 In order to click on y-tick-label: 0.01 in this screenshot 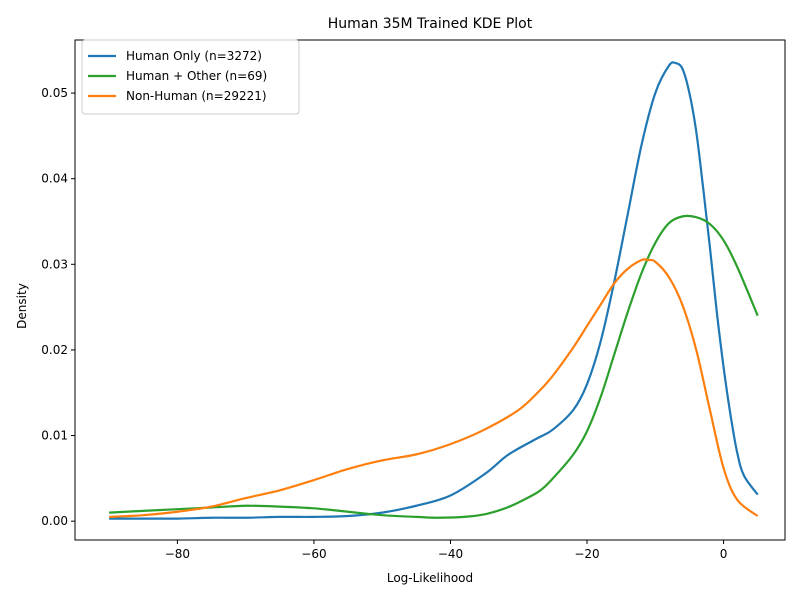, I will do `click(54, 436)`.